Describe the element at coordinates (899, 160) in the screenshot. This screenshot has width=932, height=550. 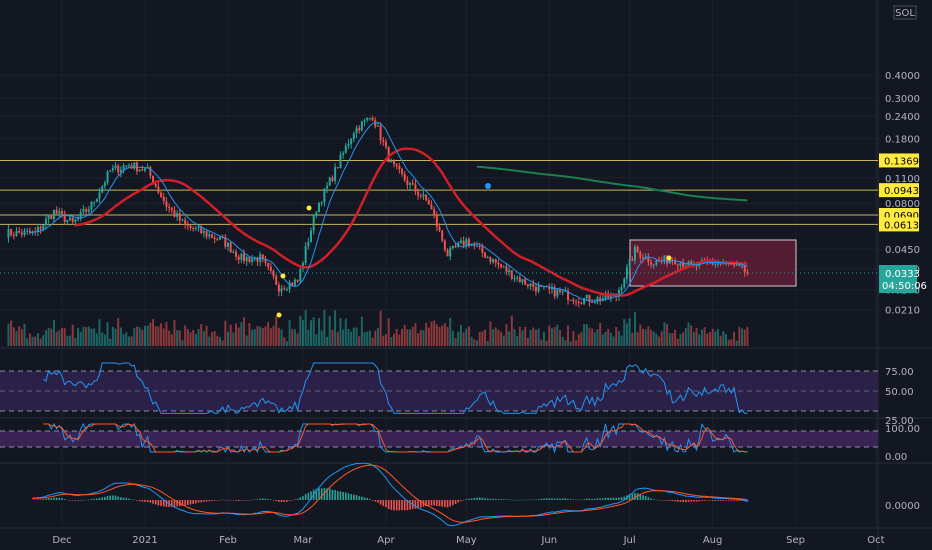
I see `level-badge` at that location.